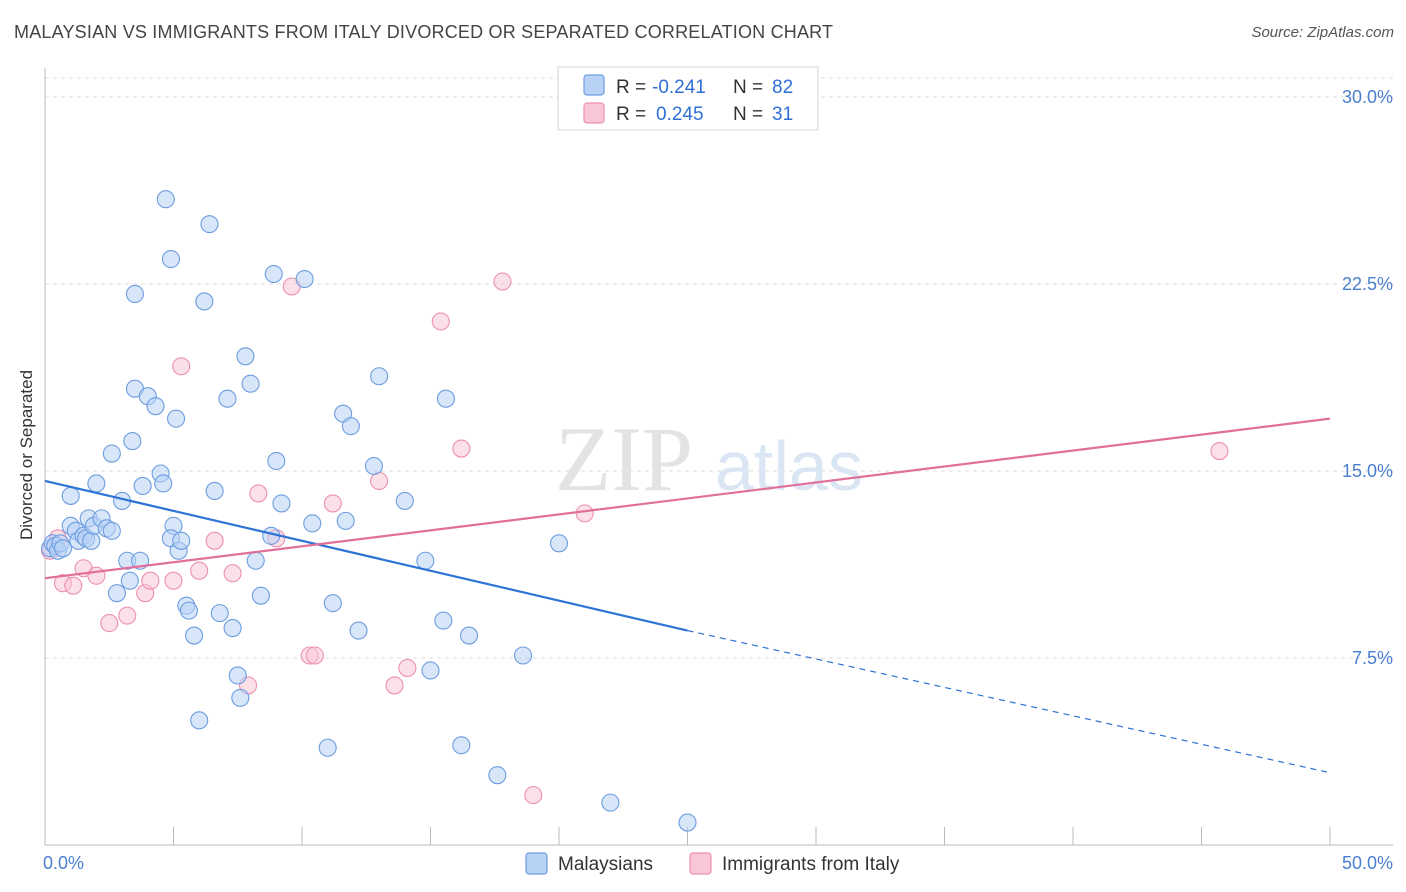 The height and width of the screenshot is (892, 1406). What do you see at coordinates (748, 114) in the screenshot?
I see `legend-n-label-1: N =` at bounding box center [748, 114].